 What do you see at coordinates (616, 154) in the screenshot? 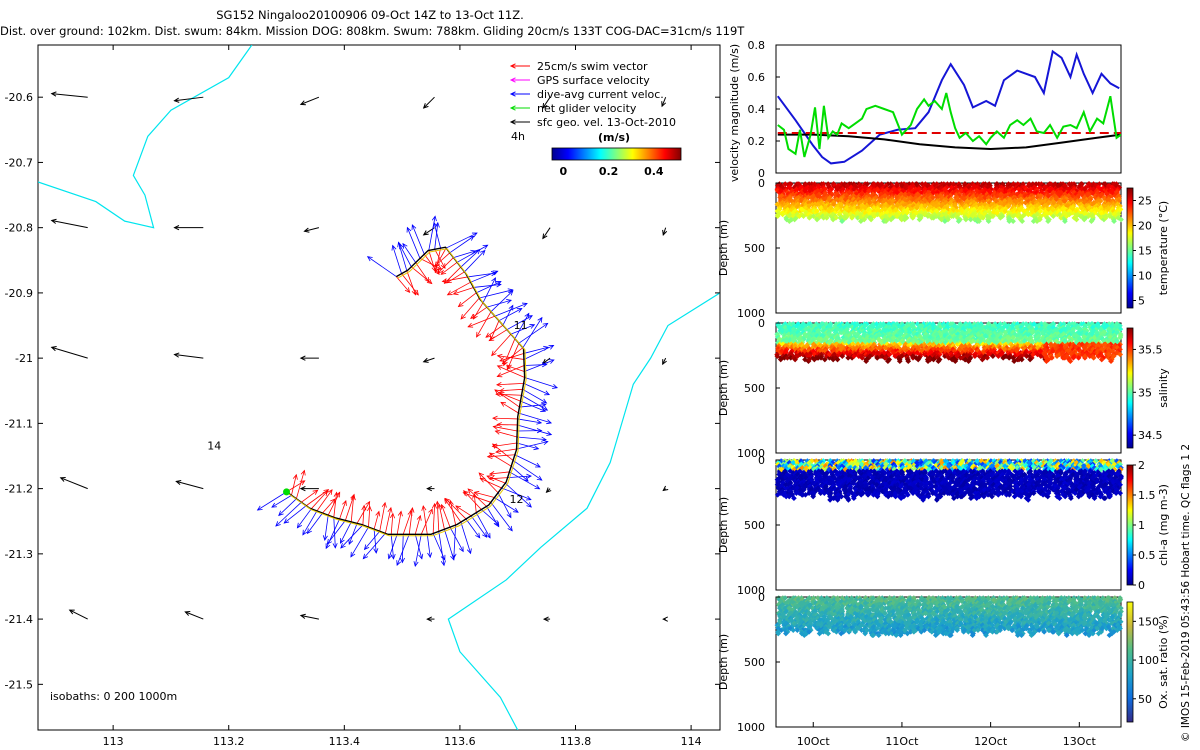
I see `legend-colorbar` at bounding box center [616, 154].